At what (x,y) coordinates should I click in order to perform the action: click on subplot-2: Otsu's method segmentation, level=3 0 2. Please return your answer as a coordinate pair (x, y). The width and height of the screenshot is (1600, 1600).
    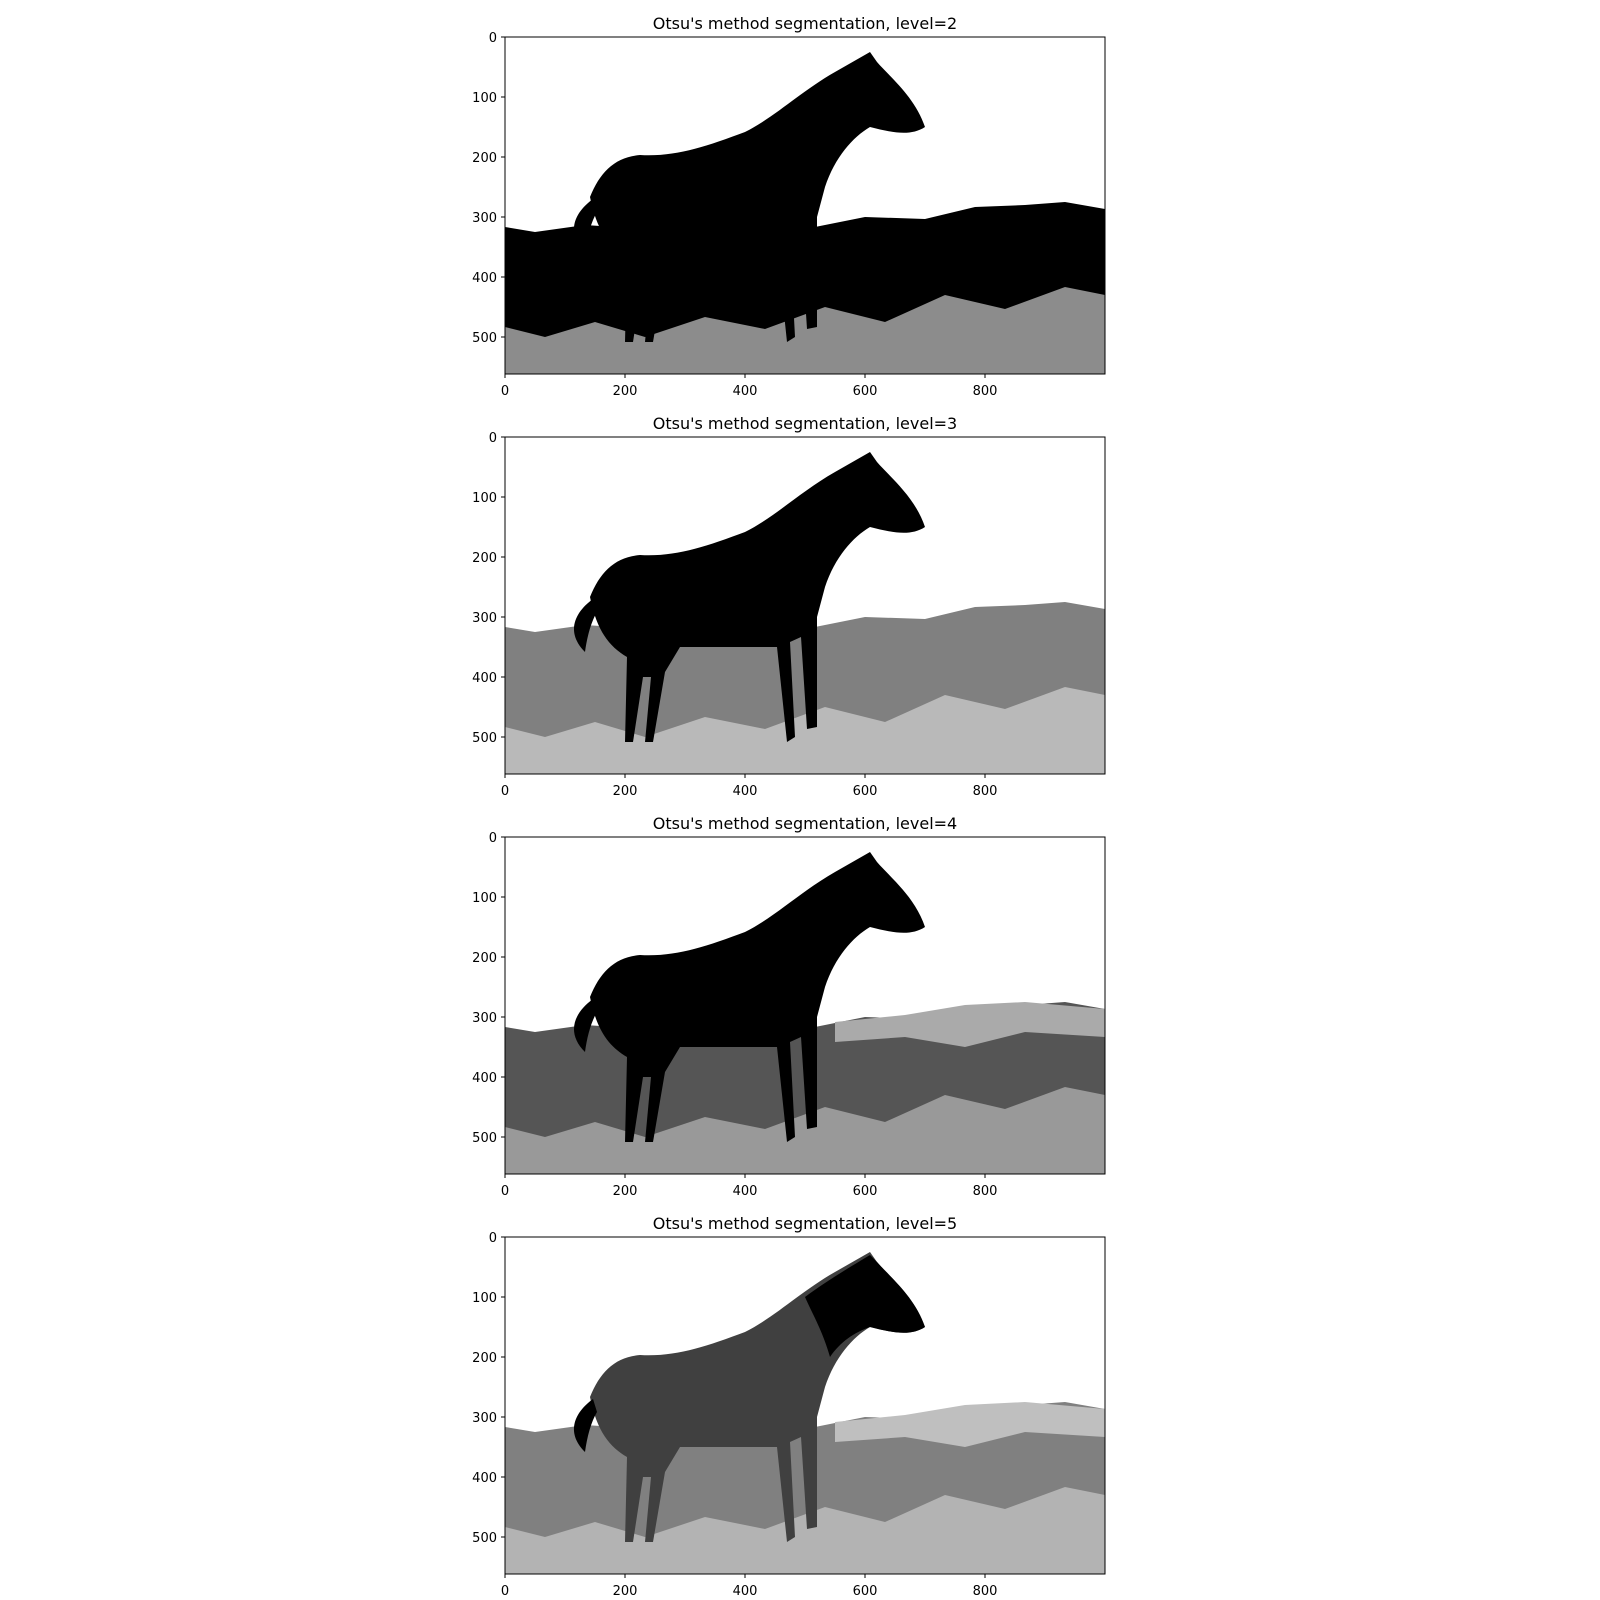
    Looking at the image, I should click on (789, 606).